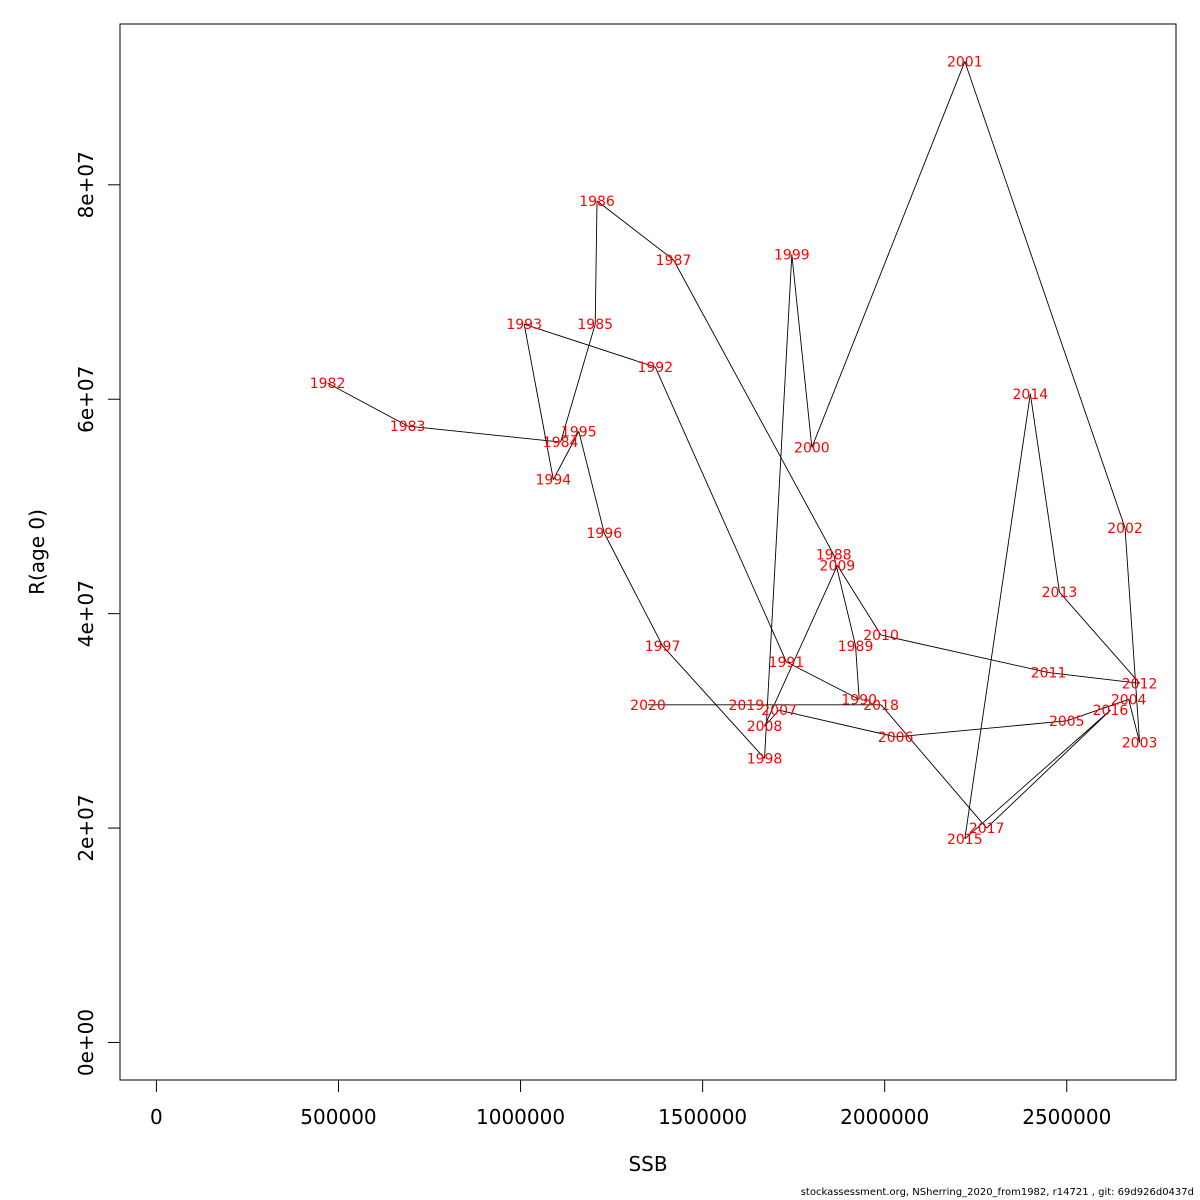  What do you see at coordinates (881, 706) in the screenshot?
I see `year-label-2018: 2018` at bounding box center [881, 706].